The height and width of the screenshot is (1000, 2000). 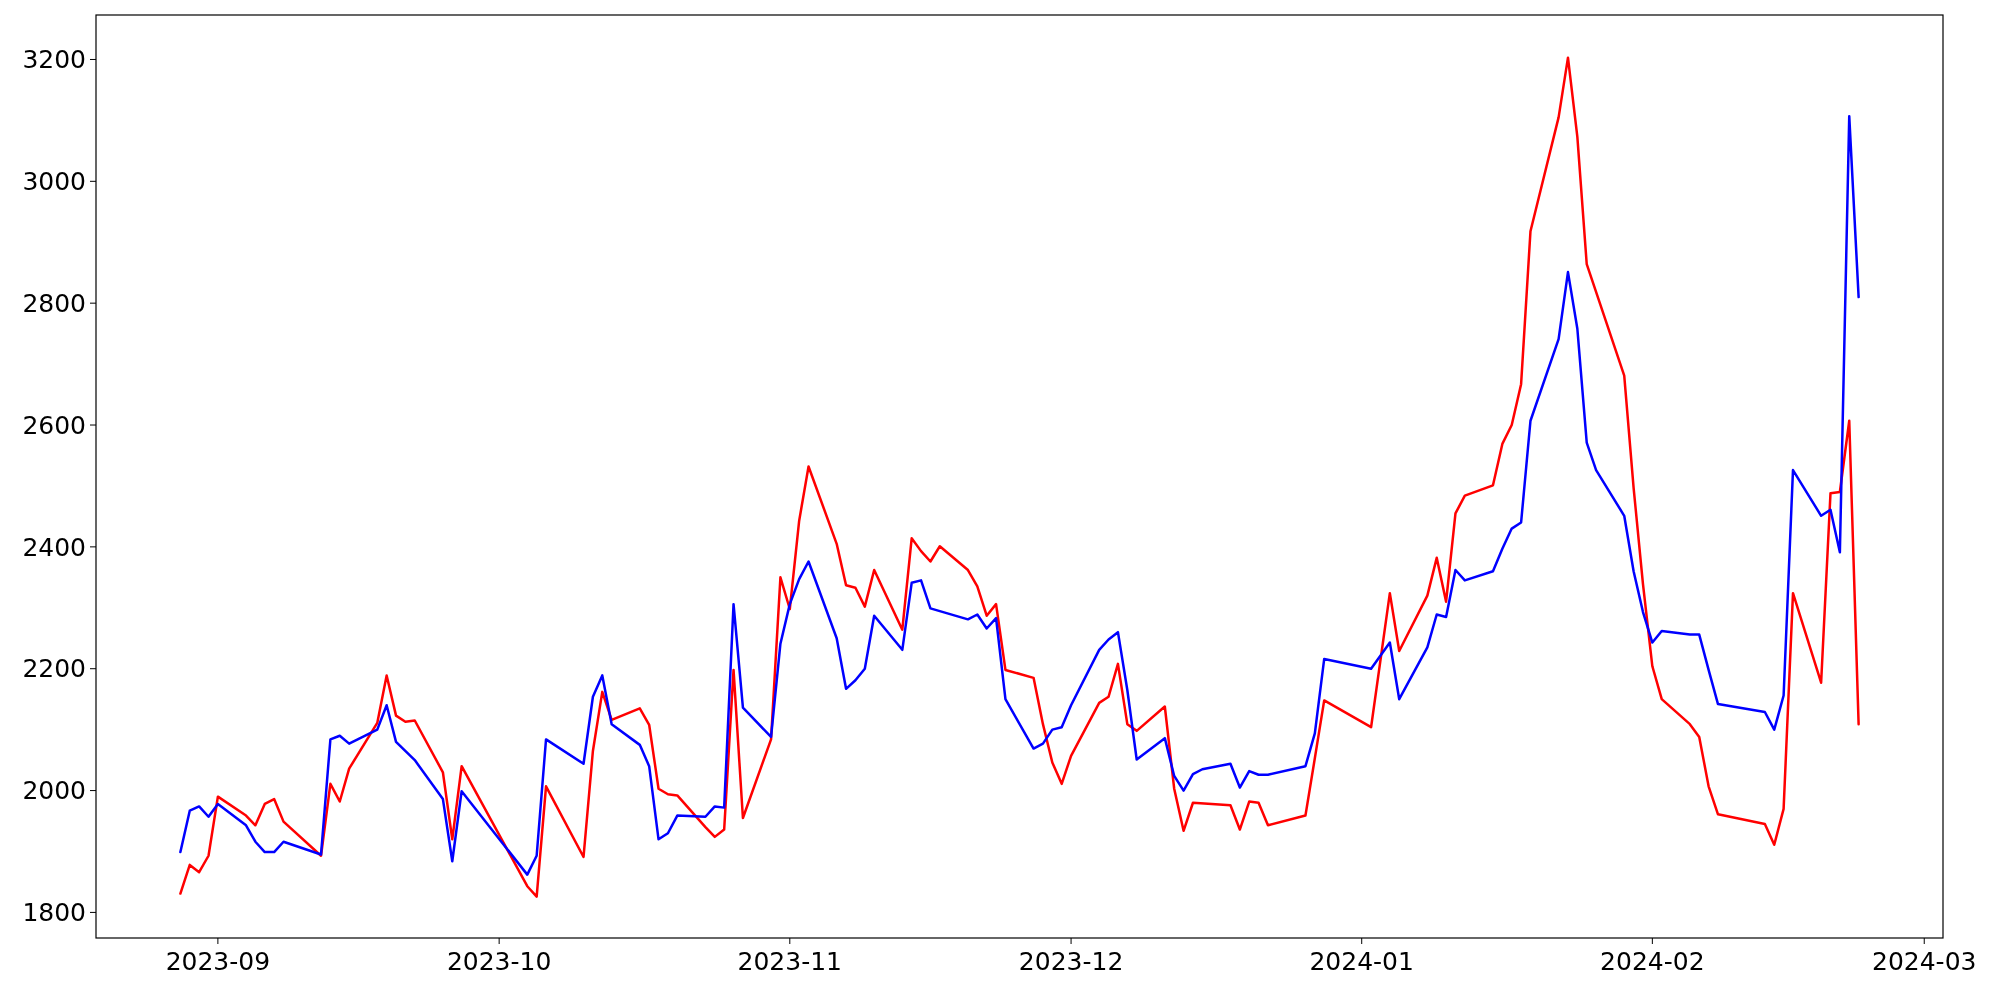 What do you see at coordinates (54, 791) in the screenshot?
I see `y-tick-label: 2000` at bounding box center [54, 791].